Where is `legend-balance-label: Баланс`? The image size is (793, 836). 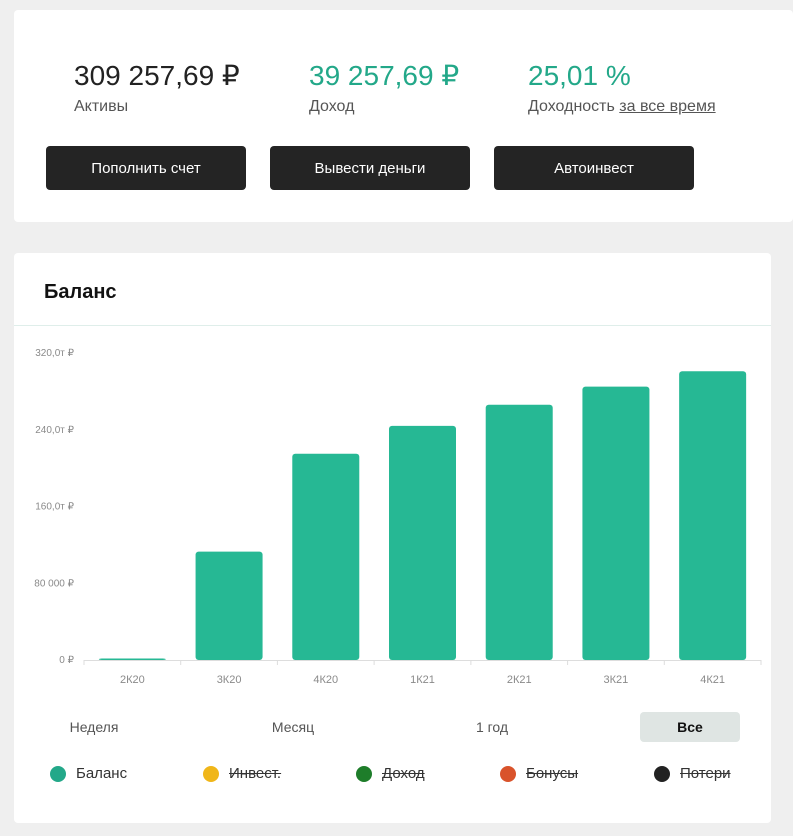
legend-balance-label: Баланс is located at coordinates (102, 773).